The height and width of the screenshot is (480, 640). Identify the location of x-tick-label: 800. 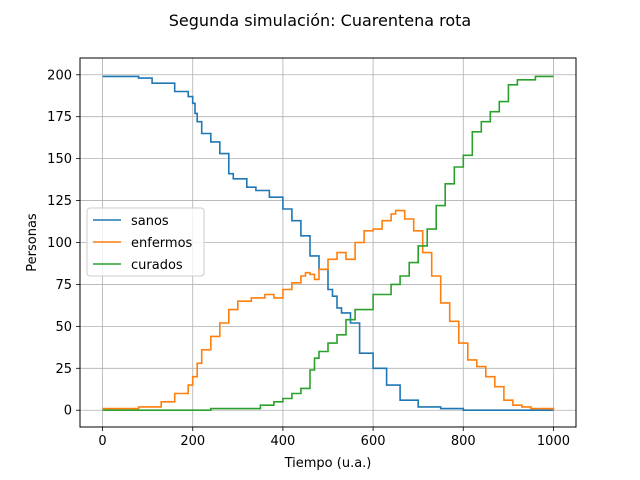
(463, 441).